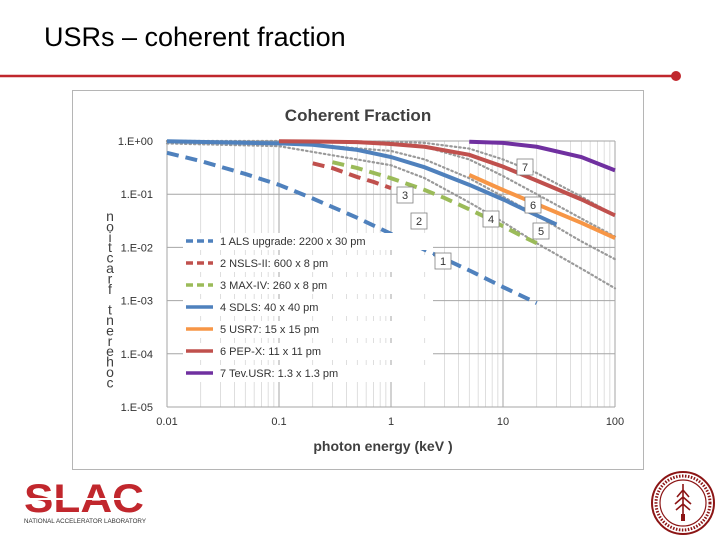 This screenshot has height=541, width=720. Describe the element at coordinates (110, 289) in the screenshot. I see `y-axis-label-char: f` at that location.